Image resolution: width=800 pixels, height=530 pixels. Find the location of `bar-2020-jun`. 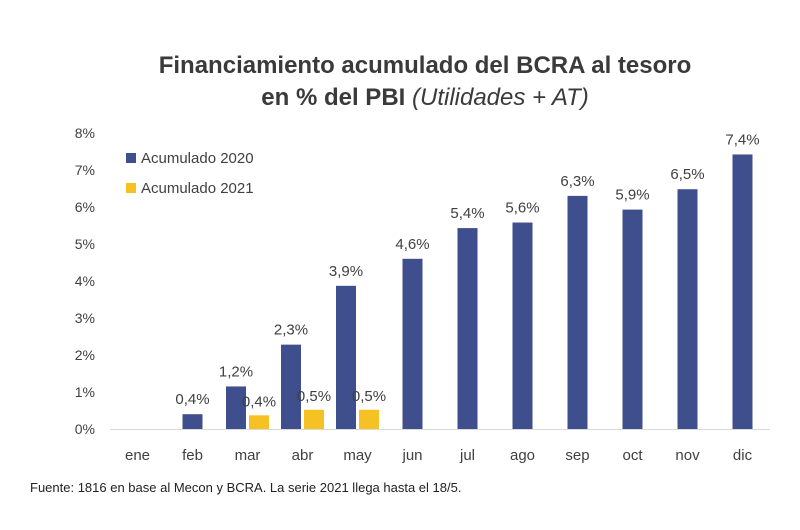

bar-2020-jun is located at coordinates (412, 343).